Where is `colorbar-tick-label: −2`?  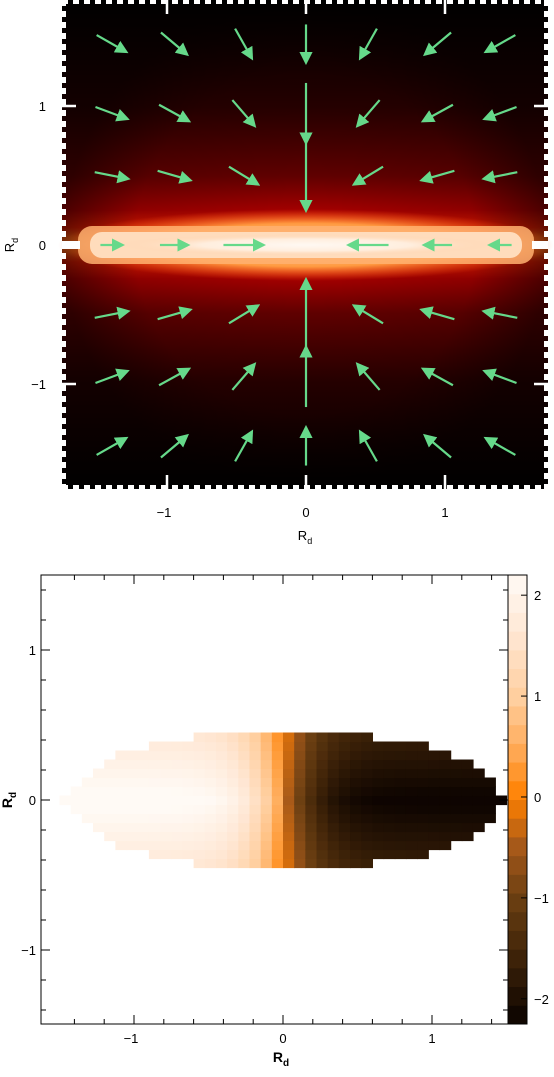
colorbar-tick-label: −2 is located at coordinates (541, 999).